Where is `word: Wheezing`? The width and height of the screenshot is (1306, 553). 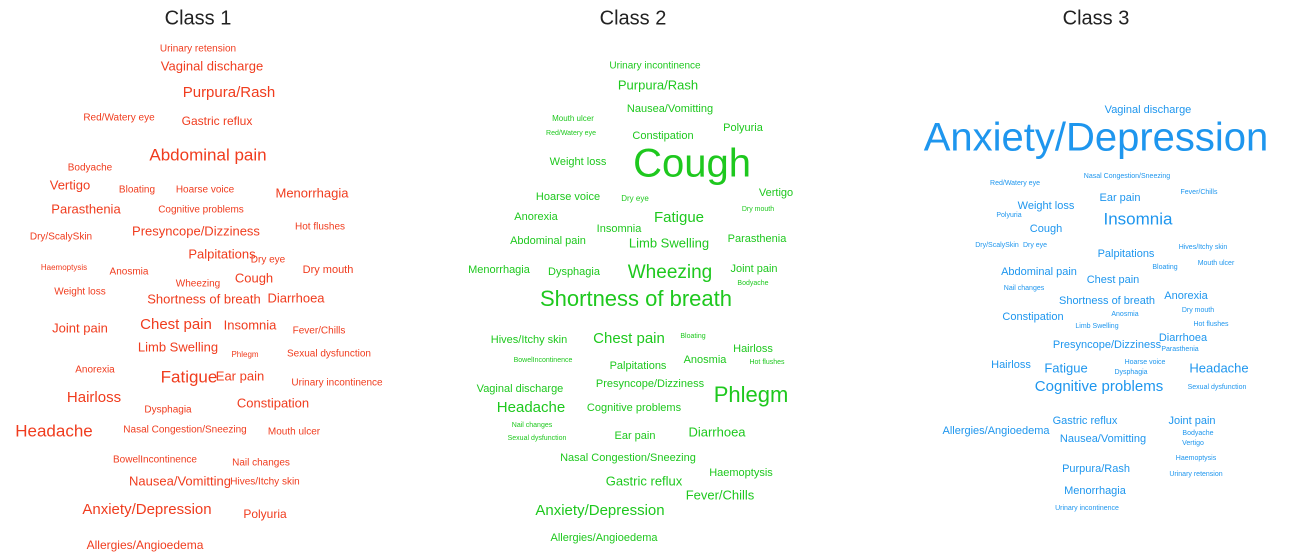 word: Wheezing is located at coordinates (670, 272).